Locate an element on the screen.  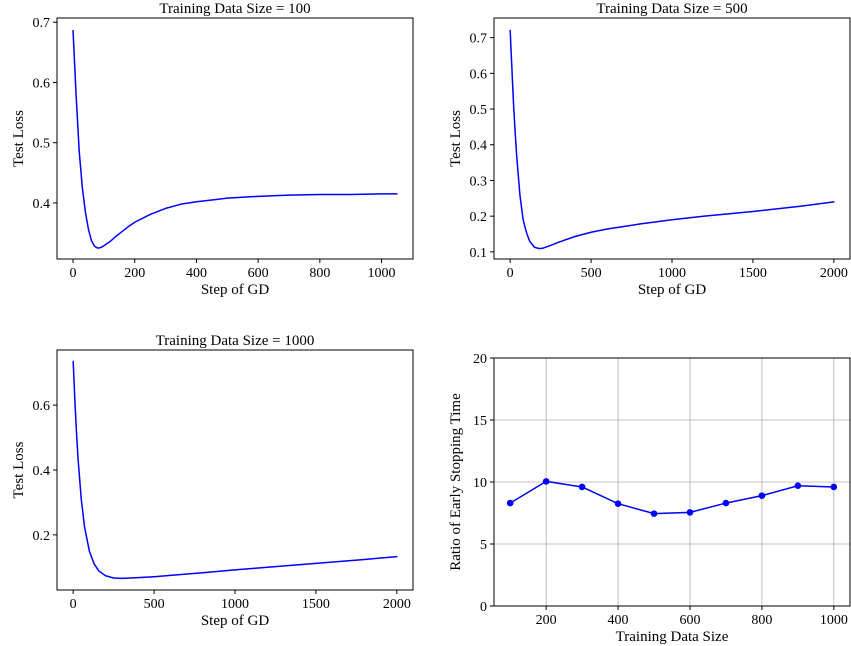
y-tick-label: 0 is located at coordinates (483, 607).